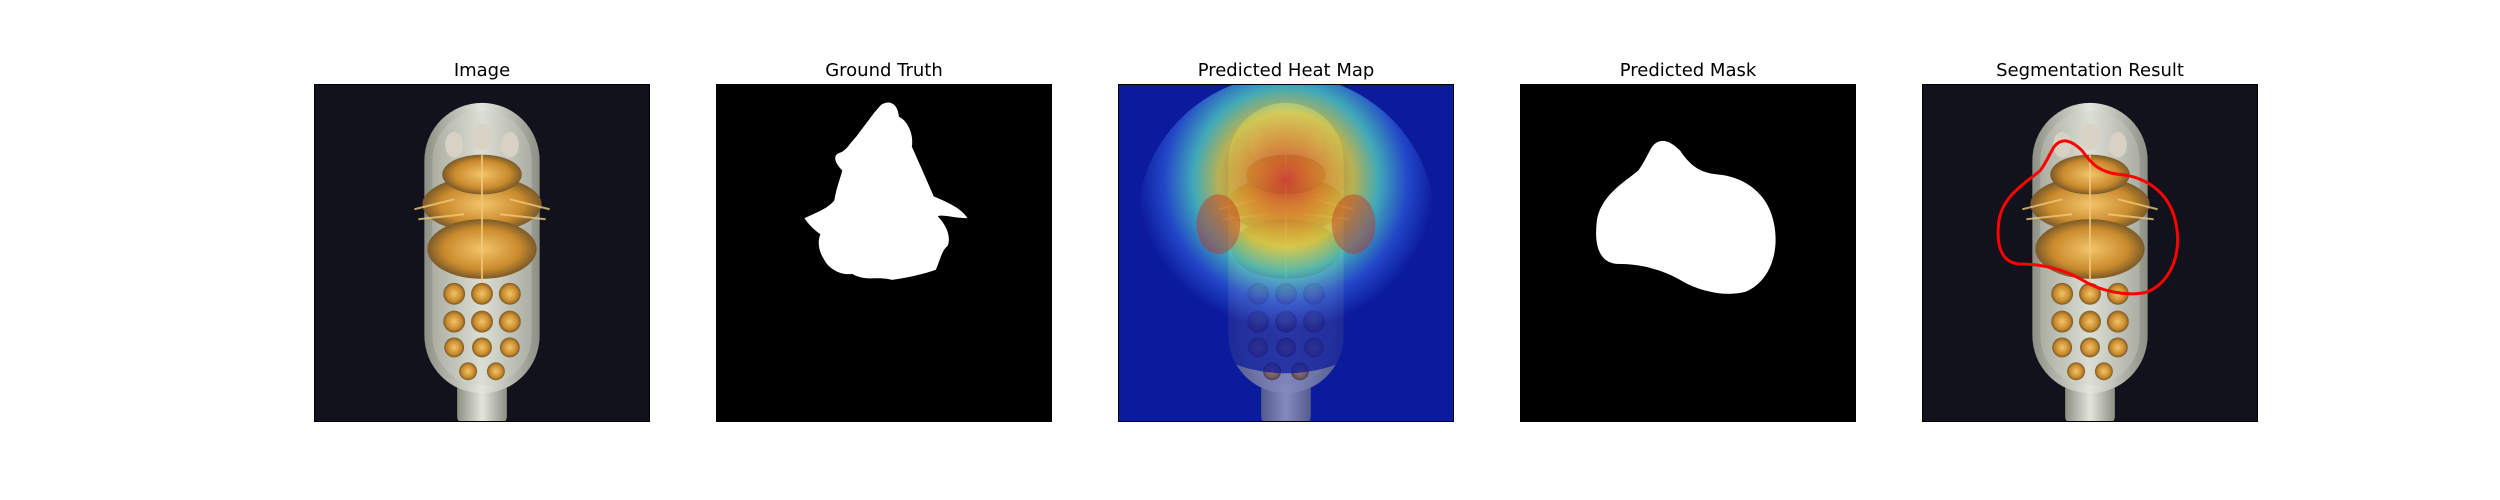  What do you see at coordinates (884, 253) in the screenshot?
I see `ground-truth-mask` at bounding box center [884, 253].